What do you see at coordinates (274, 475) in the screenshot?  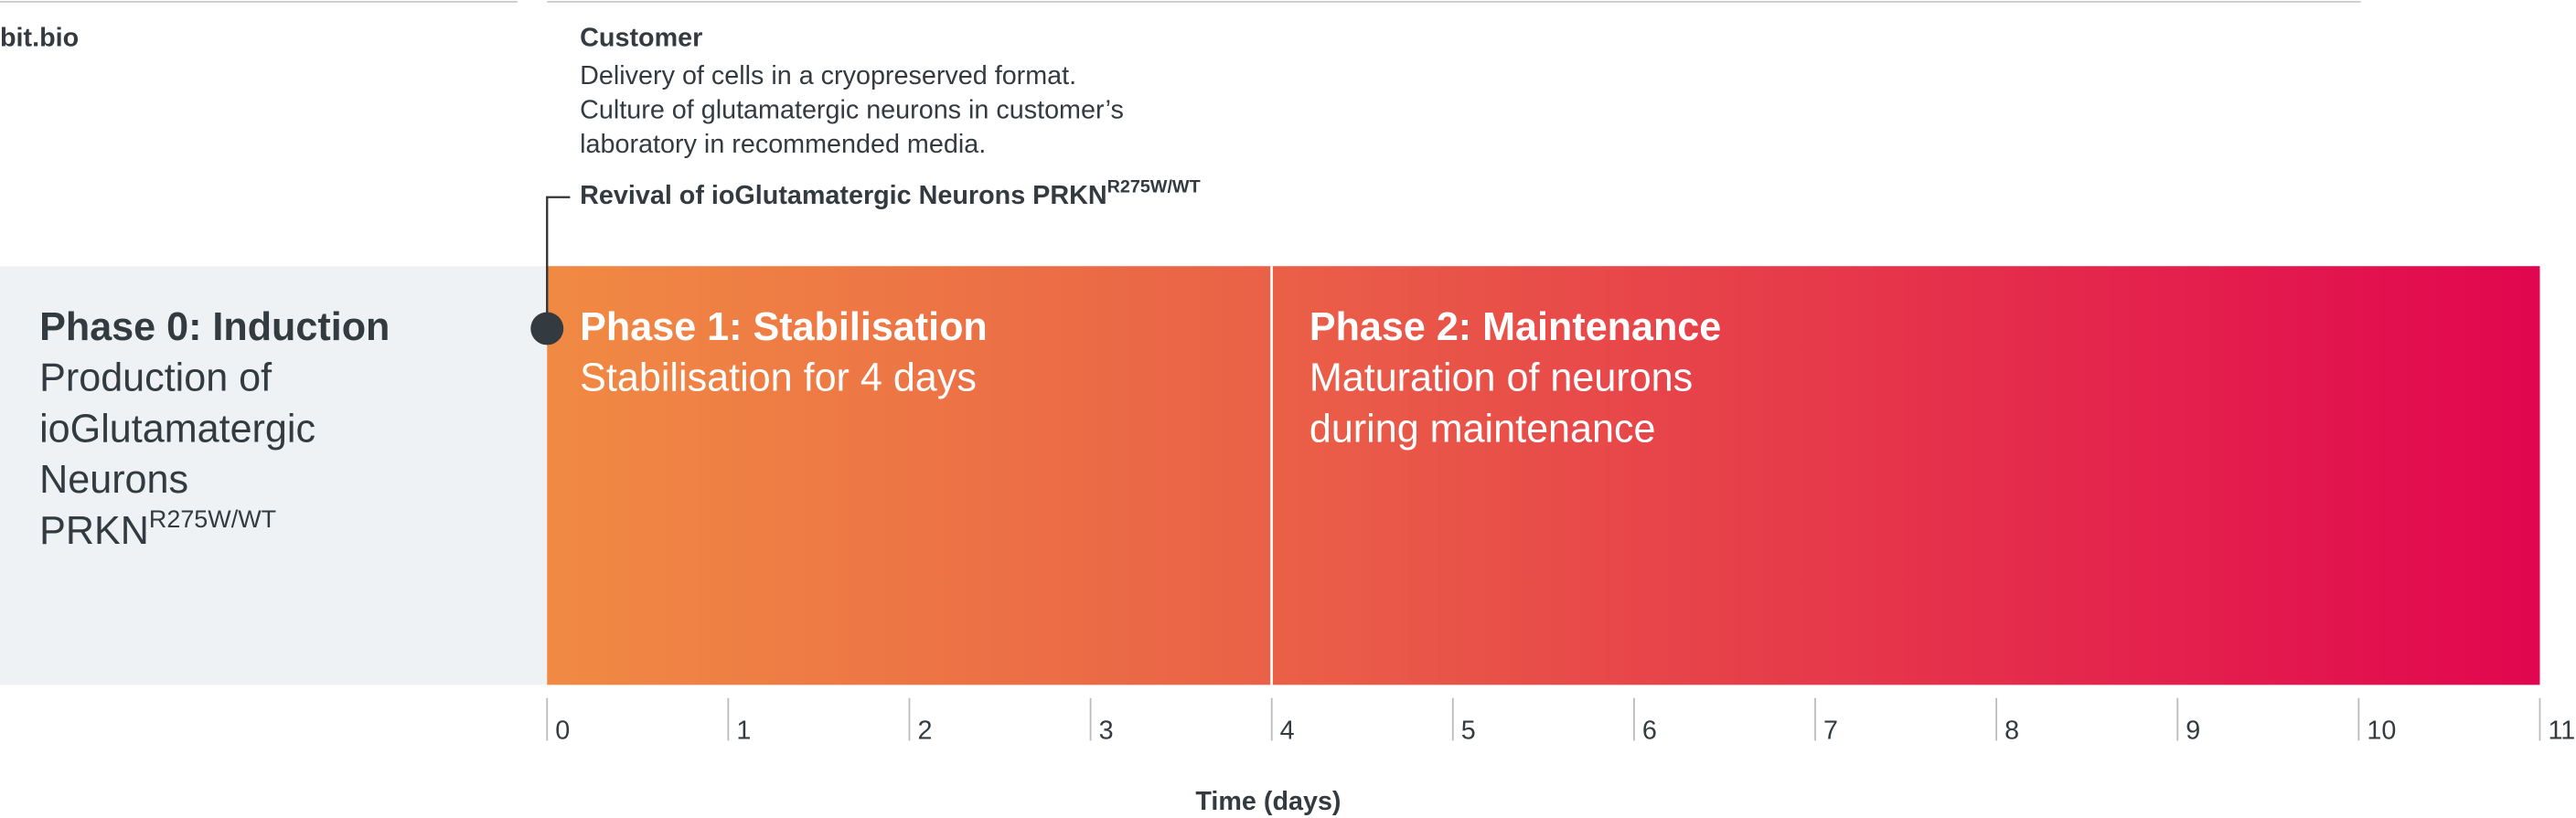 I see `phase-0-band` at bounding box center [274, 475].